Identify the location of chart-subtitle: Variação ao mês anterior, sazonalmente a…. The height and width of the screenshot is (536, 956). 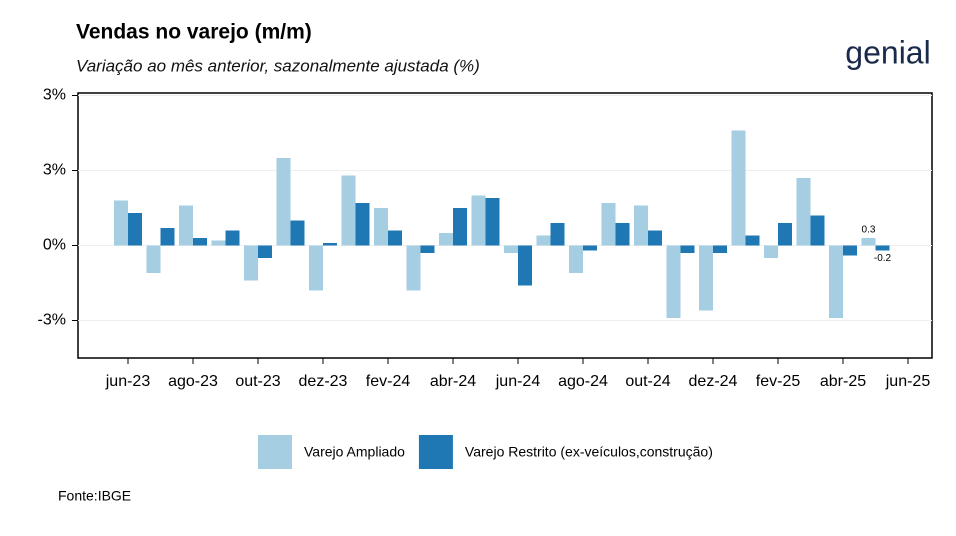
(278, 65).